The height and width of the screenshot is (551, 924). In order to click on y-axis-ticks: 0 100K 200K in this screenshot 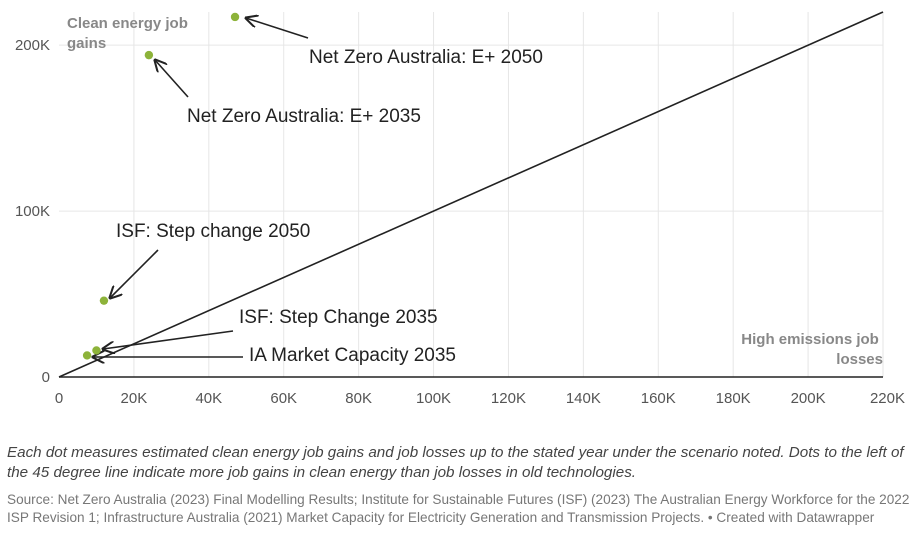, I will do `click(32, 211)`.